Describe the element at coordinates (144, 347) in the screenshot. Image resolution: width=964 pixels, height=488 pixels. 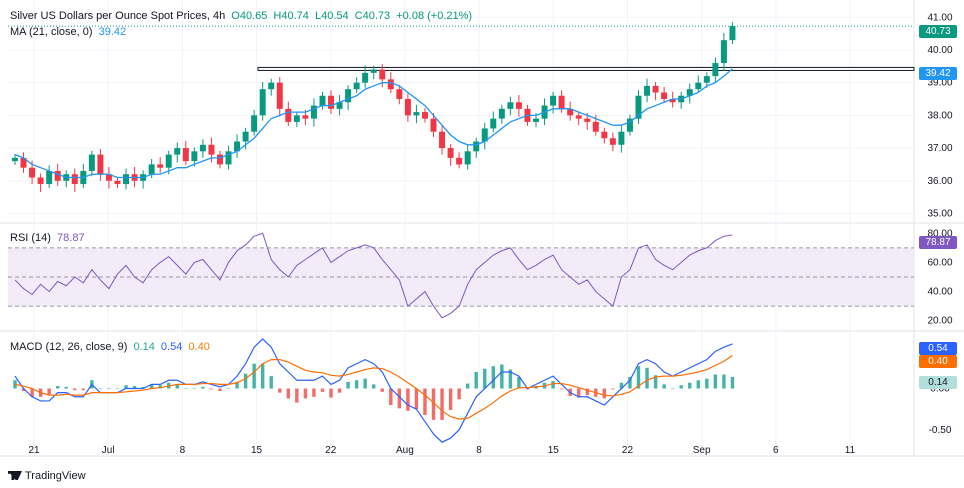
I see `macd-hist-value: 0.14` at that location.